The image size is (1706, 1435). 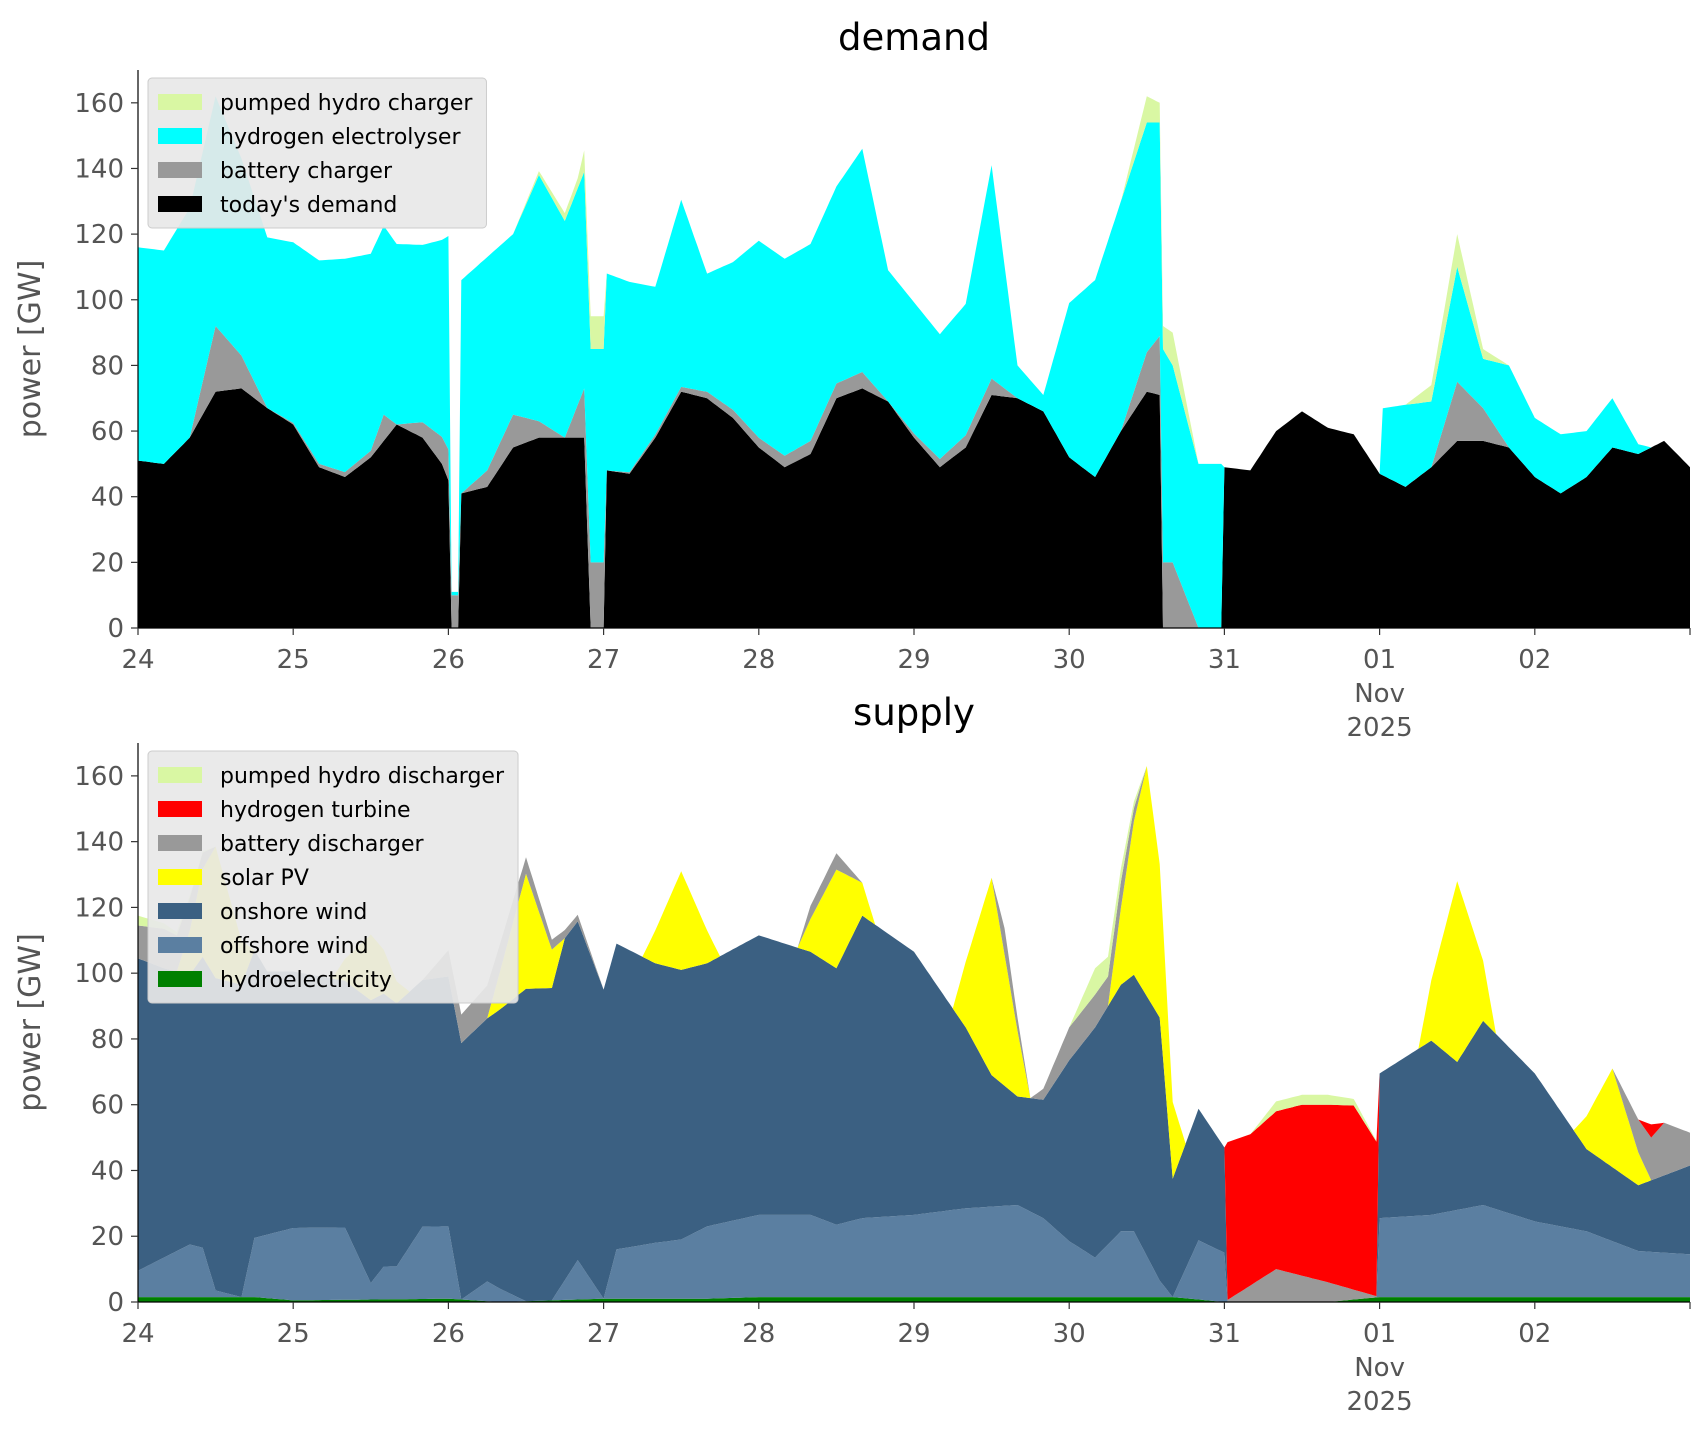 What do you see at coordinates (315, 810) in the screenshot?
I see `legend-label-hydrogen-turbine: hydrogen turbine` at bounding box center [315, 810].